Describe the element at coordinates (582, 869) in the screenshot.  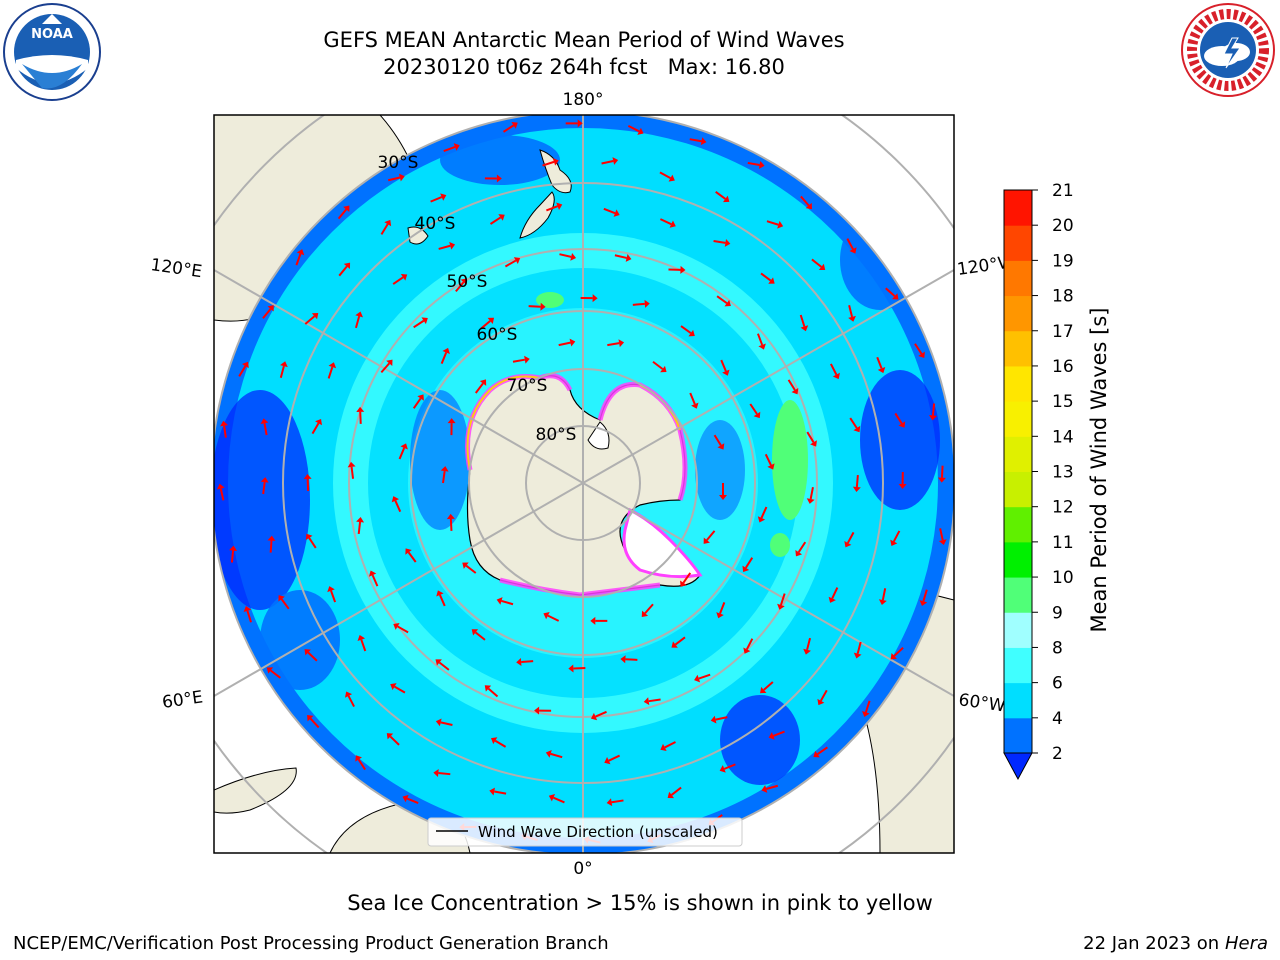
I see `lon-label-0: 0°` at that location.